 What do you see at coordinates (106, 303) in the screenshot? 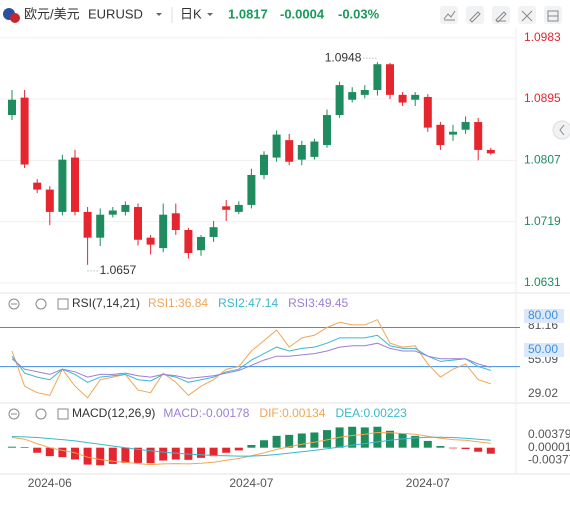
I see `rsi-title: RSI(7,14,21)` at bounding box center [106, 303].